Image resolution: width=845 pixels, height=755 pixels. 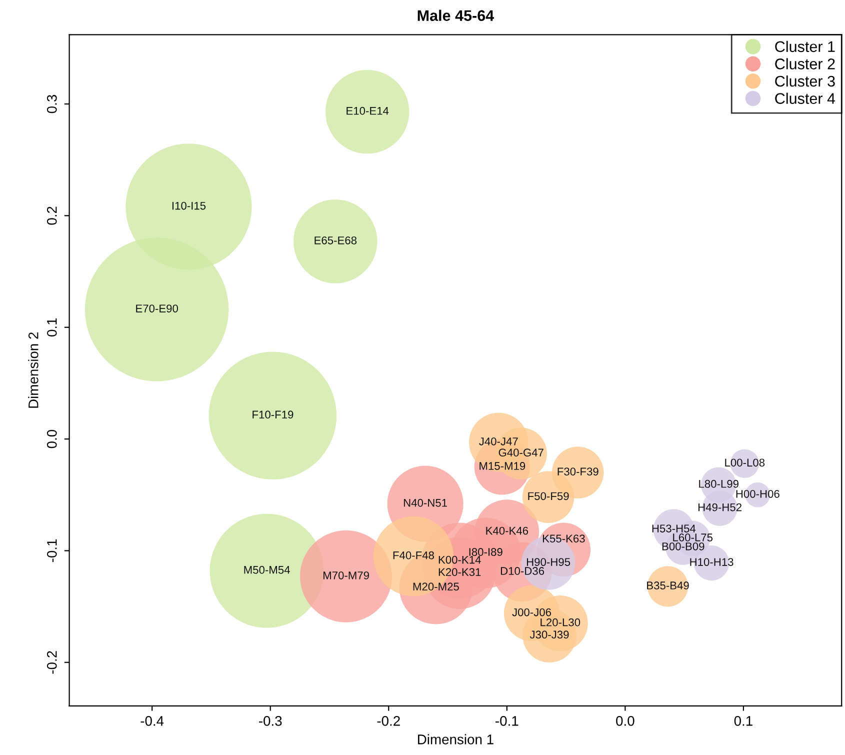 What do you see at coordinates (270, 721) in the screenshot?
I see `x-tick-label: -0.3` at bounding box center [270, 721].